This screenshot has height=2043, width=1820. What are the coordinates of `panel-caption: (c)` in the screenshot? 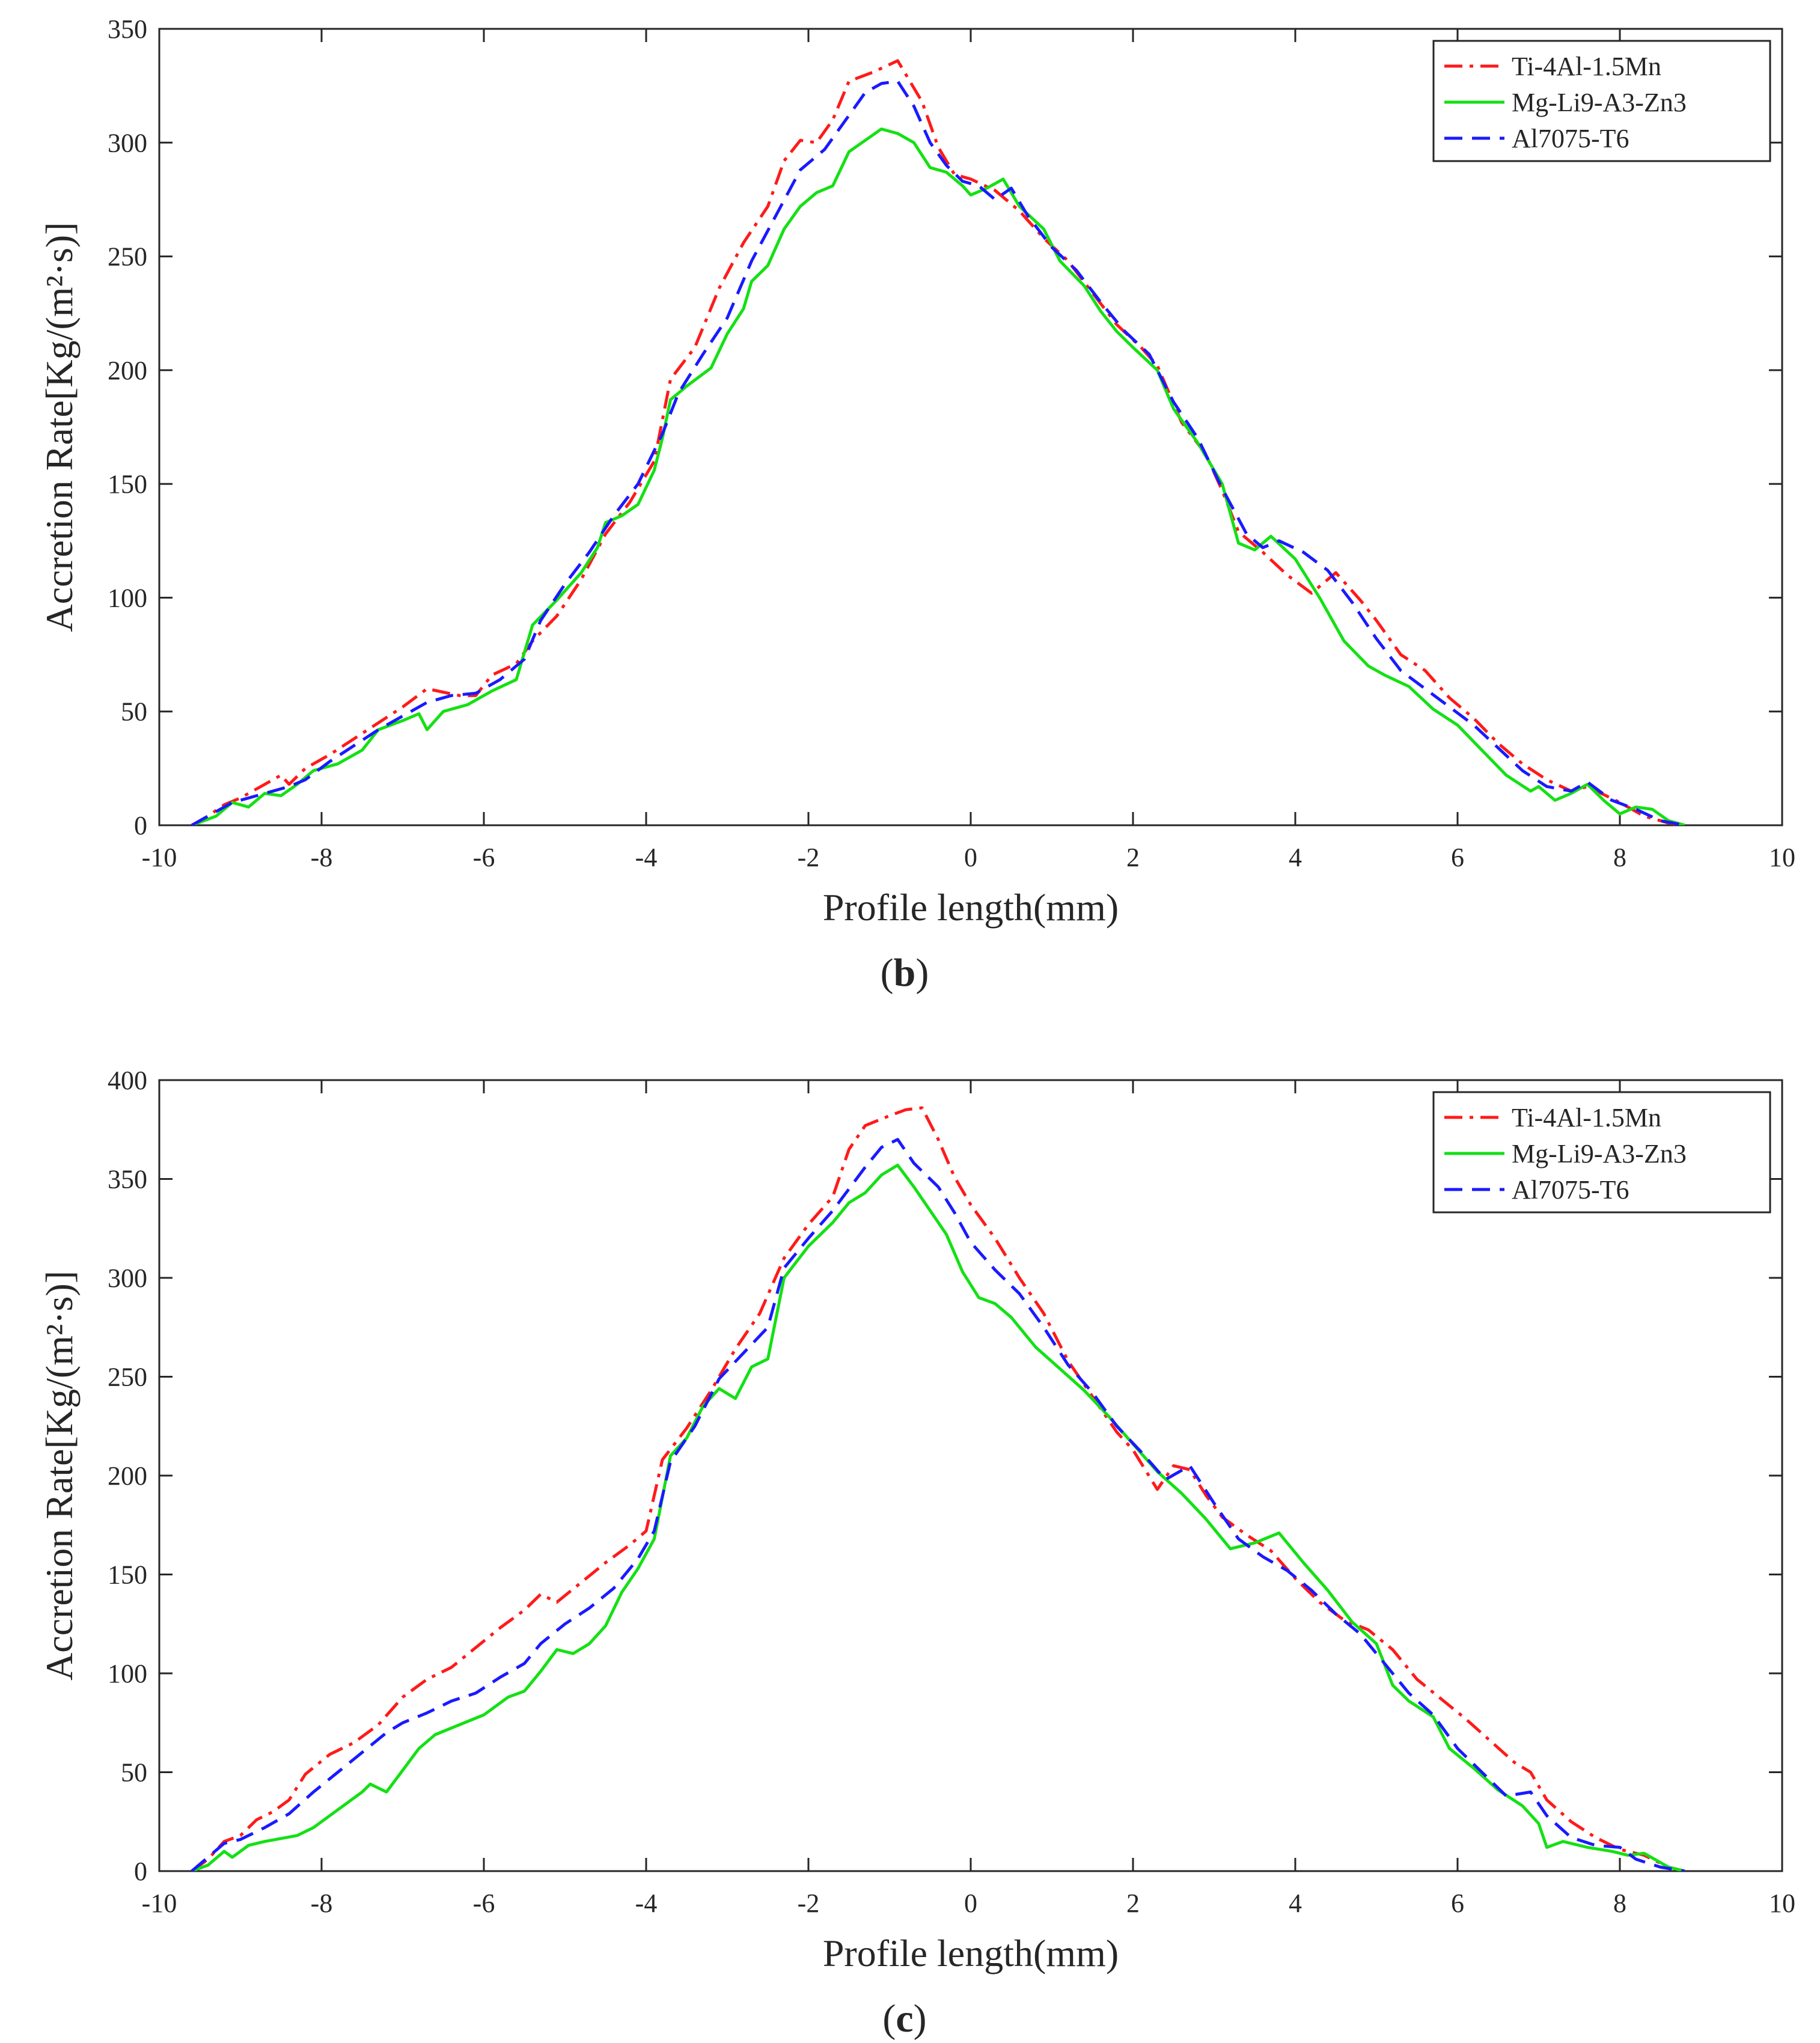 It's located at (904, 2019).